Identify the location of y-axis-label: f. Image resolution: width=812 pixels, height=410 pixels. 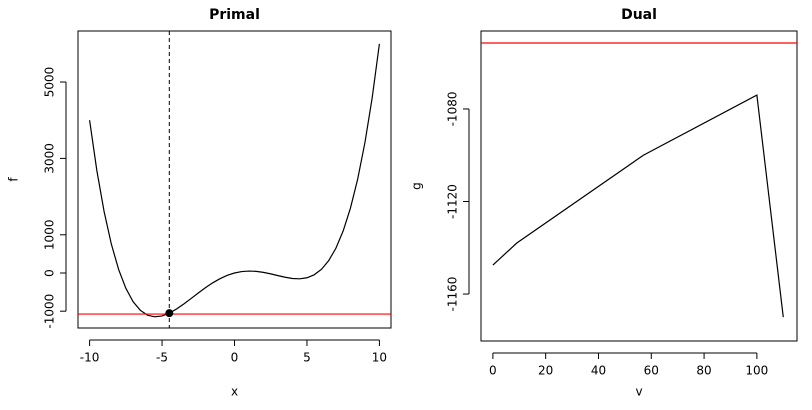
(14, 179).